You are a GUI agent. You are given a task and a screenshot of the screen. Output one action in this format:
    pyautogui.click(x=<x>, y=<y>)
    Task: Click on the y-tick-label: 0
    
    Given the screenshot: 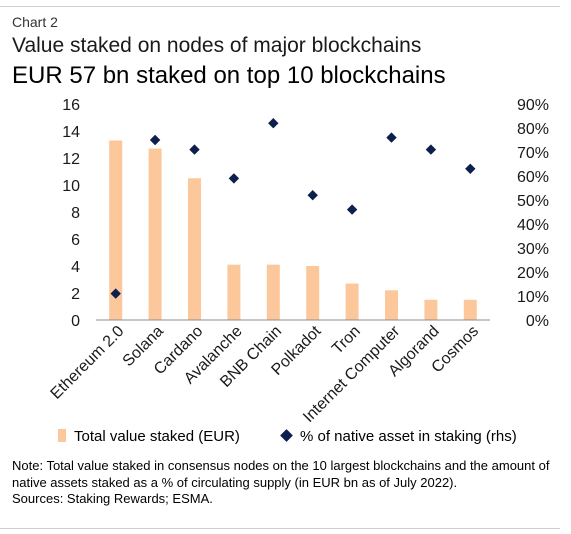 What is the action you would take?
    pyautogui.click(x=75, y=321)
    